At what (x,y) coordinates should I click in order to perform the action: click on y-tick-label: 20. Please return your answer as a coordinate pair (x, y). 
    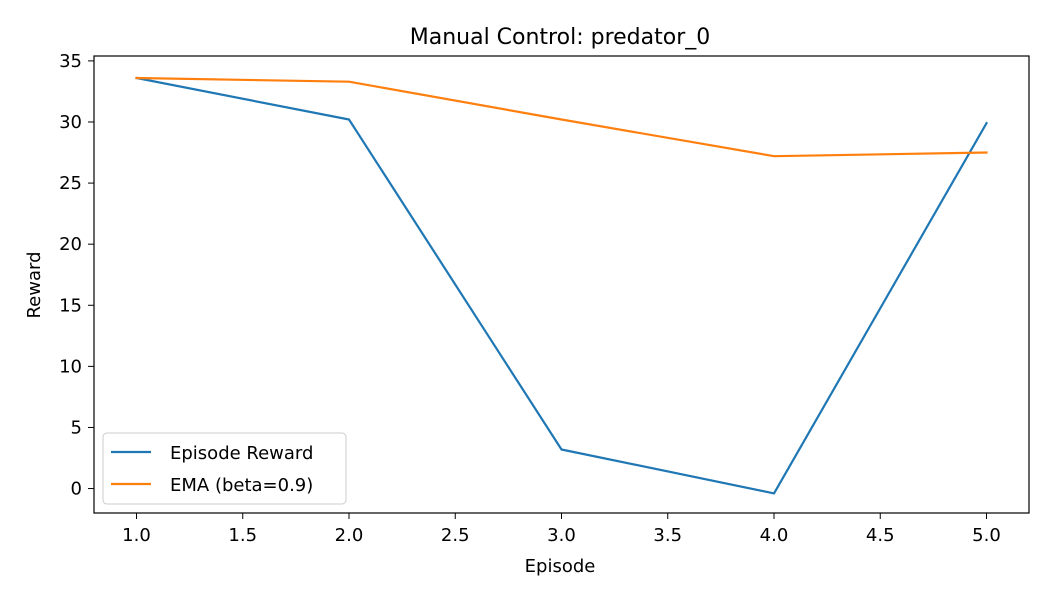
    Looking at the image, I should click on (70, 244).